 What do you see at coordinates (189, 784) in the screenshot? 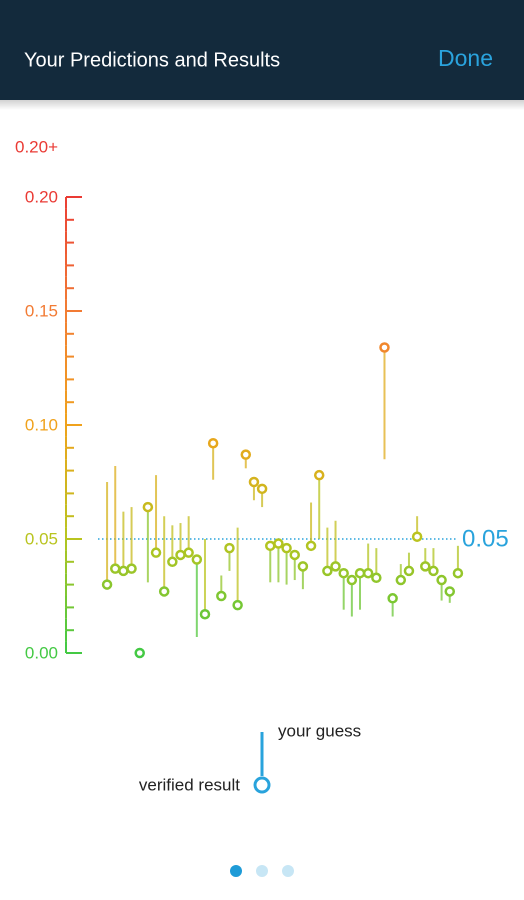
I see `legend-result-label: verified result` at bounding box center [189, 784].